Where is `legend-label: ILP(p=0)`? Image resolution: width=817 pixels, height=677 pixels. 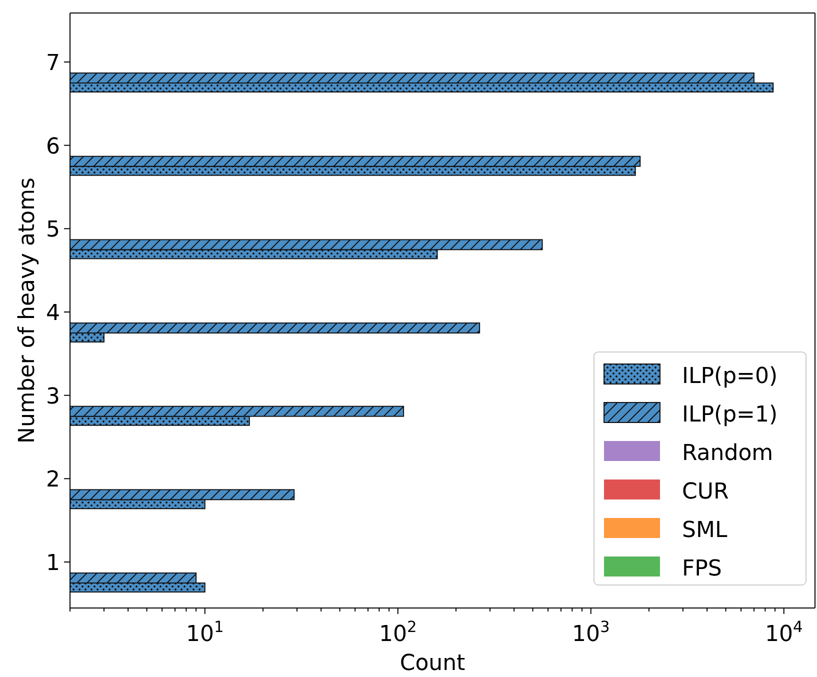 legend-label: ILP(p=0) is located at coordinates (730, 376).